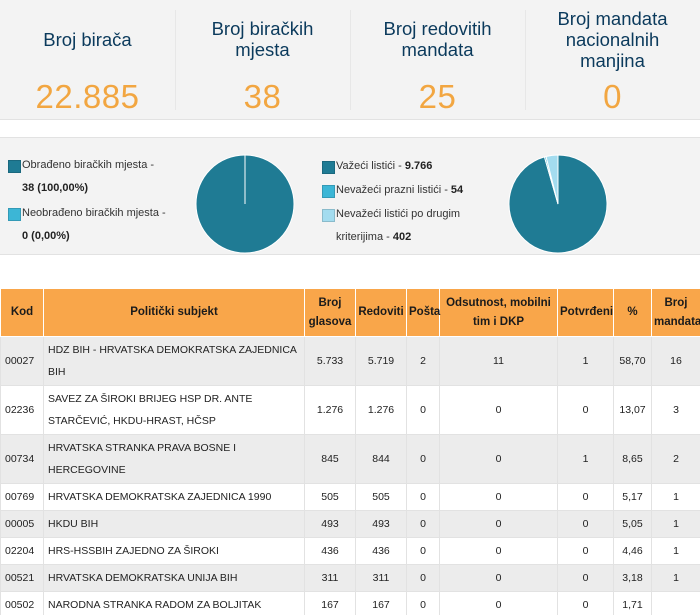 This screenshot has height=615, width=700. I want to click on legend-label: Važeći listići - 9.766, so click(384, 166).